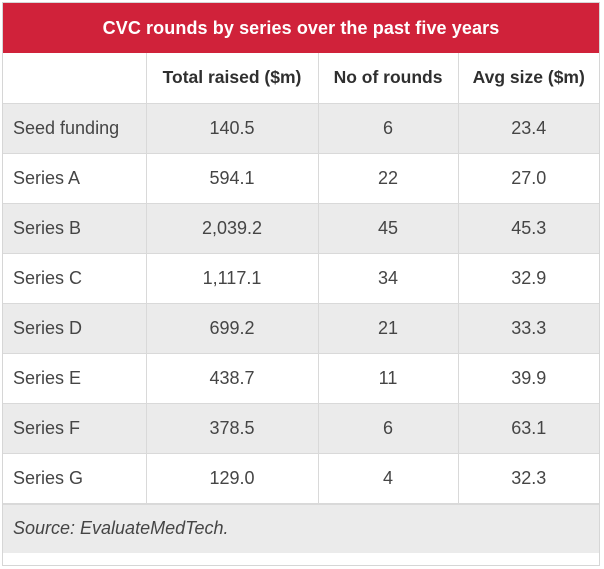 This screenshot has height=569, width=604. What do you see at coordinates (528, 428) in the screenshot?
I see `row-avg-size: 63.1` at bounding box center [528, 428].